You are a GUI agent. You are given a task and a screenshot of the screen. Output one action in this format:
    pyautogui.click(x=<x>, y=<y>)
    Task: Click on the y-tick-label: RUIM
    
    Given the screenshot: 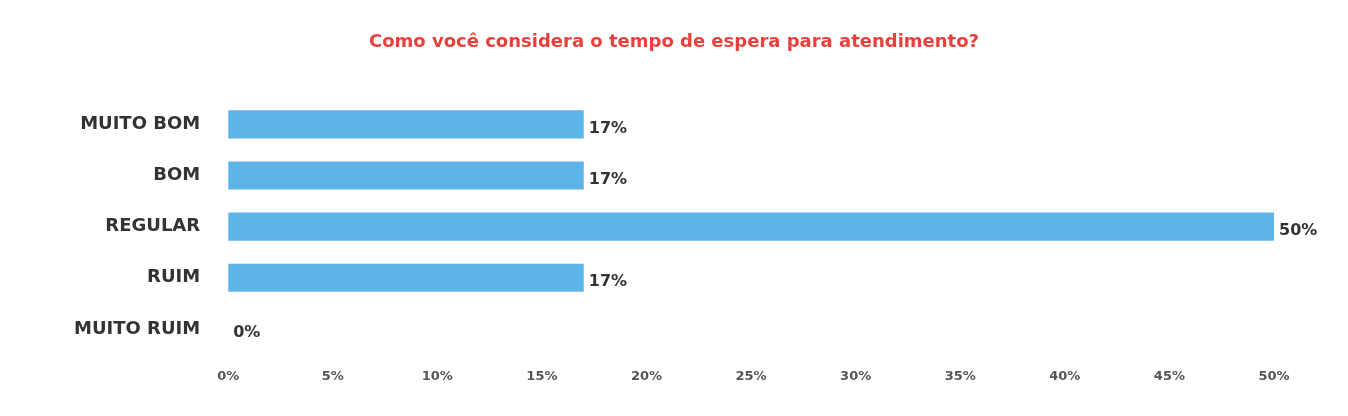 What is the action you would take?
    pyautogui.click(x=174, y=276)
    